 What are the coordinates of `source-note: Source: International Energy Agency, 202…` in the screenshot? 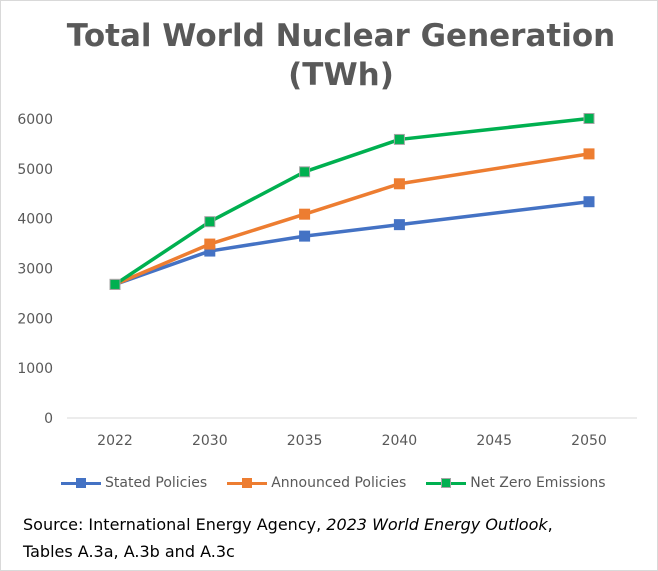 It's located at (288, 538).